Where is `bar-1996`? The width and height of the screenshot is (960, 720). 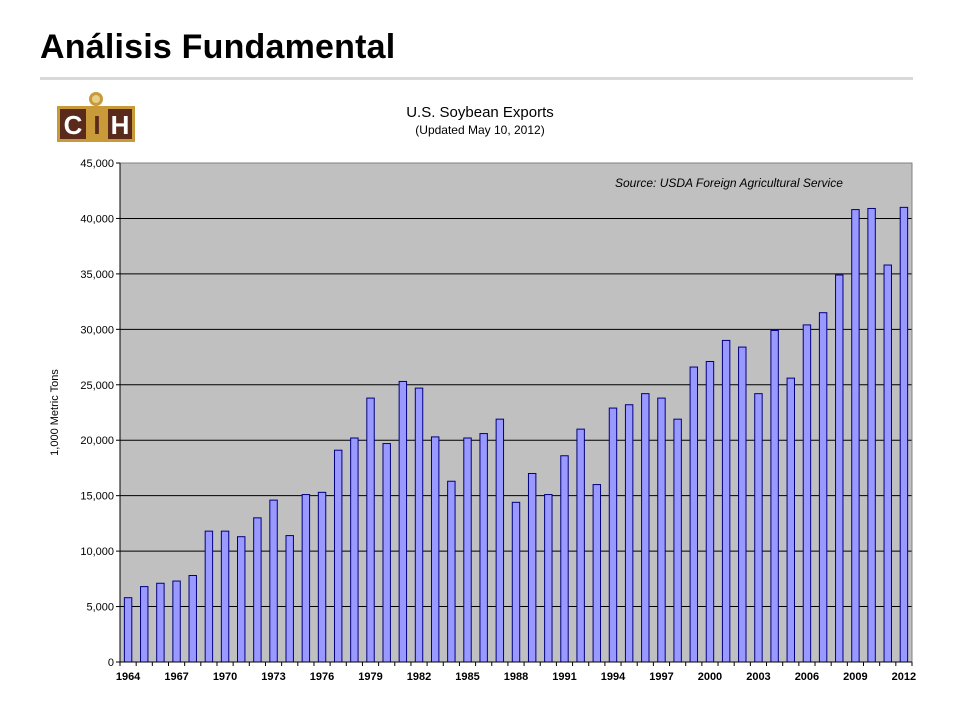 bar-1996 is located at coordinates (645, 528).